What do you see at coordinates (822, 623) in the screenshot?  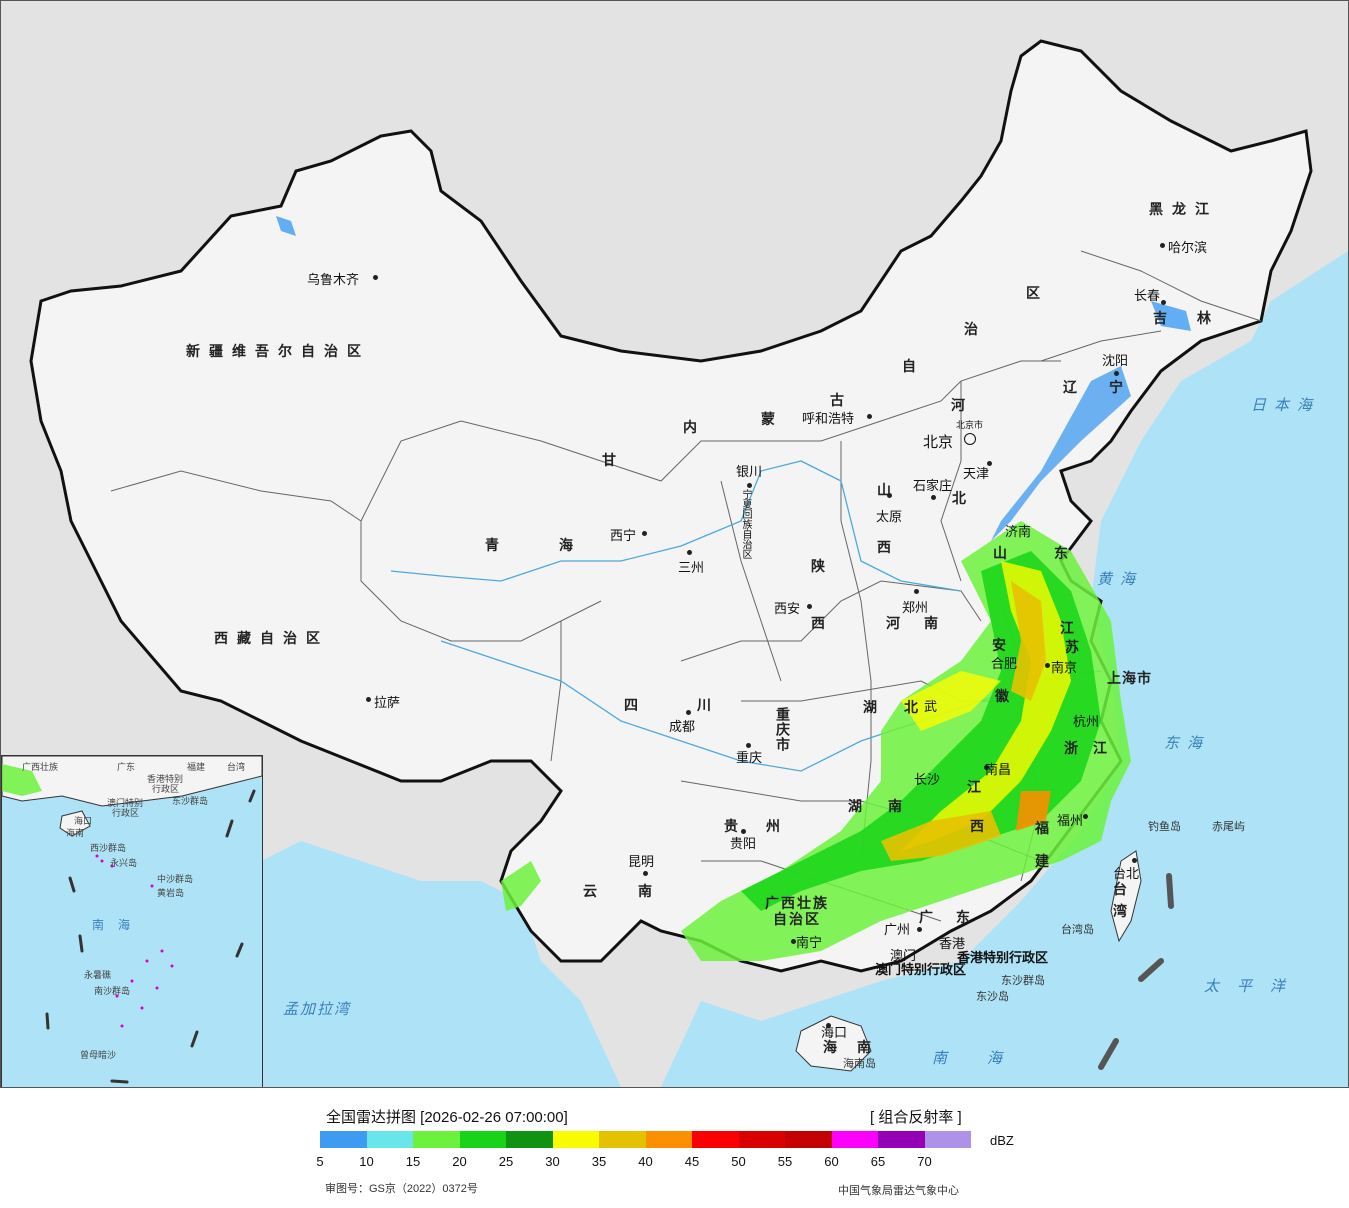 I see `province-shaanxi-2: 西` at bounding box center [822, 623].